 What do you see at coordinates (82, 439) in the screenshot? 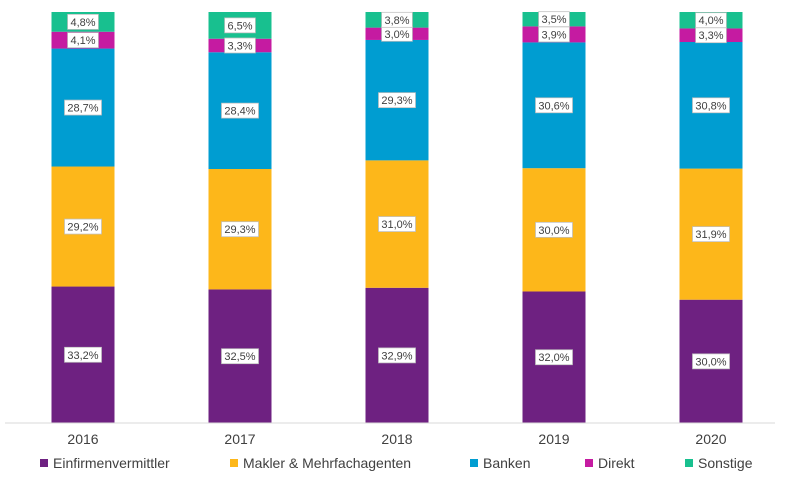
I see `x-tick-label: 2016` at bounding box center [82, 439].